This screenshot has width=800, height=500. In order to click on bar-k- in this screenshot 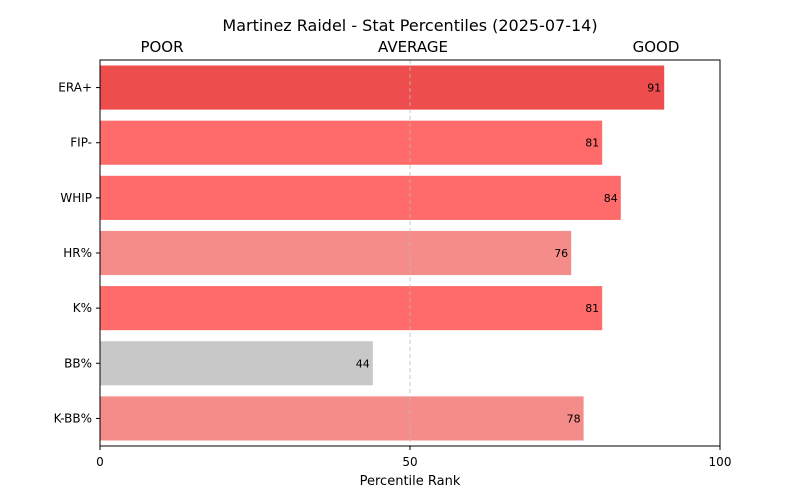, I will do `click(351, 308)`.